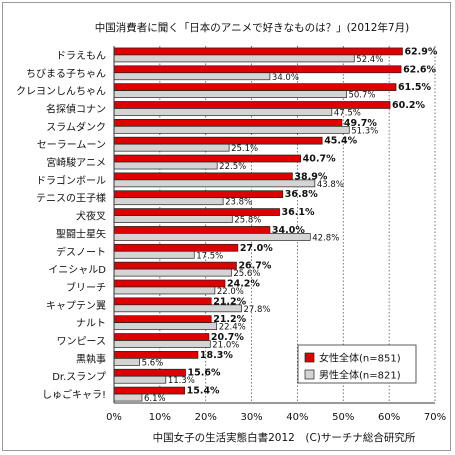  What do you see at coordinates (347, 113) in the screenshot?
I see `data-label-male: 47.5%` at bounding box center [347, 113].